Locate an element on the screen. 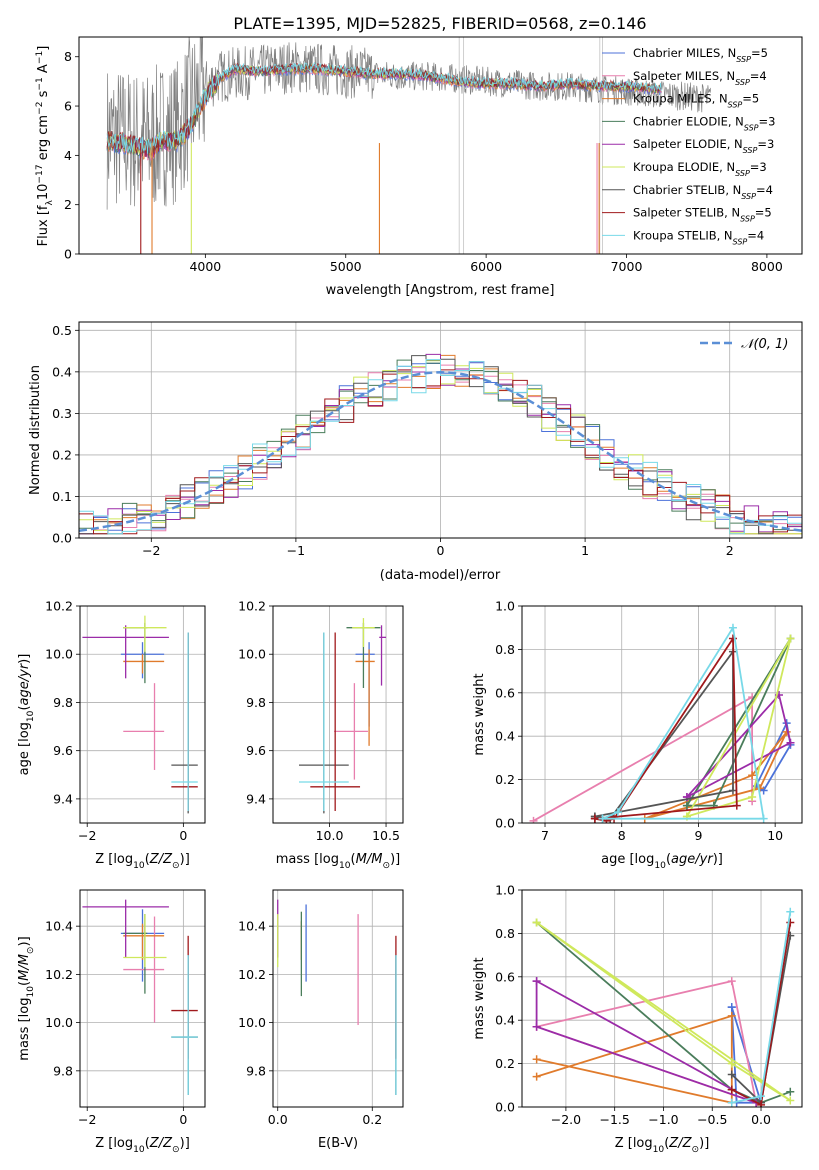 The image size is (819, 1170). label-part: s is located at coordinates (43, 95).